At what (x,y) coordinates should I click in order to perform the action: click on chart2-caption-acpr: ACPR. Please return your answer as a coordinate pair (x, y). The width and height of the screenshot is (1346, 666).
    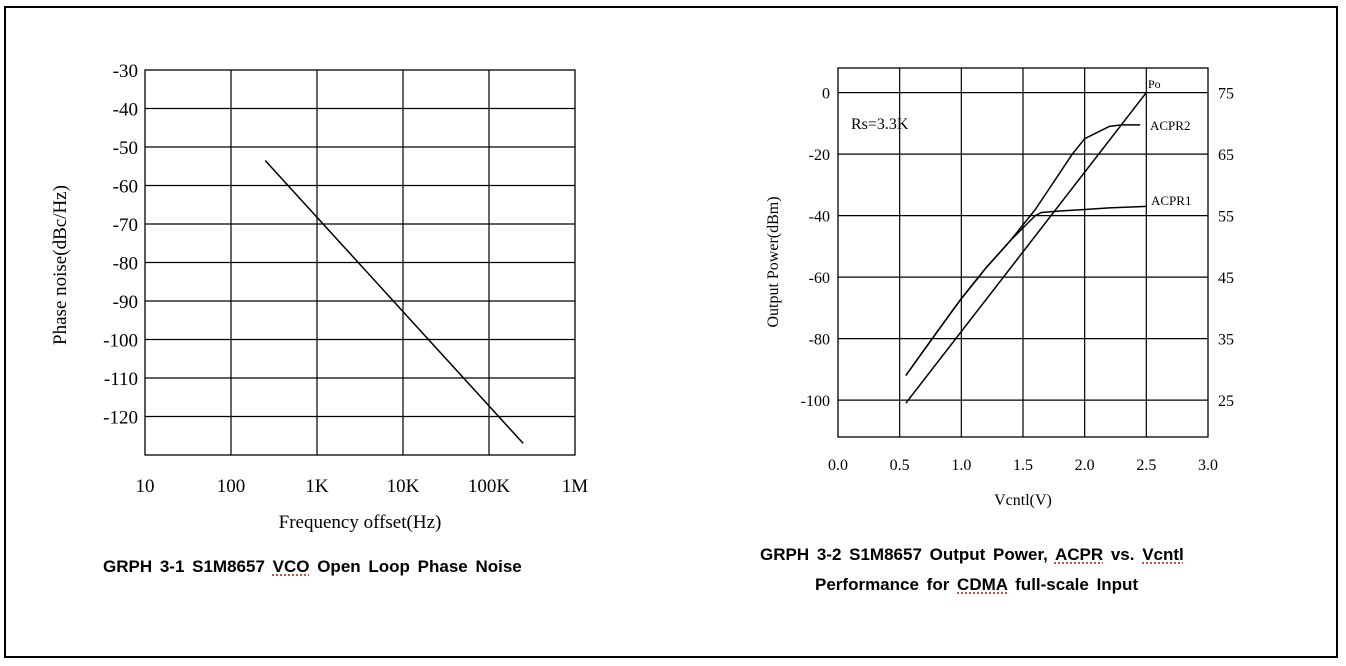
    Looking at the image, I should click on (1079, 554).